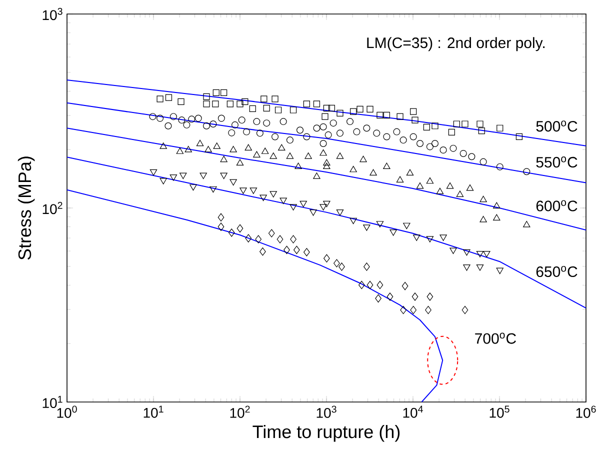 This screenshot has height=468, width=600. What do you see at coordinates (557, 272) in the screenshot?
I see `series-label: 650$^{o}$C` at bounding box center [557, 272].